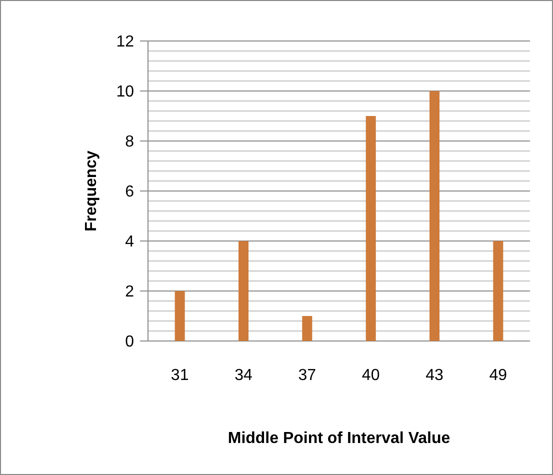  Describe the element at coordinates (307, 375) in the screenshot. I see `x-tick-label: 37` at that location.